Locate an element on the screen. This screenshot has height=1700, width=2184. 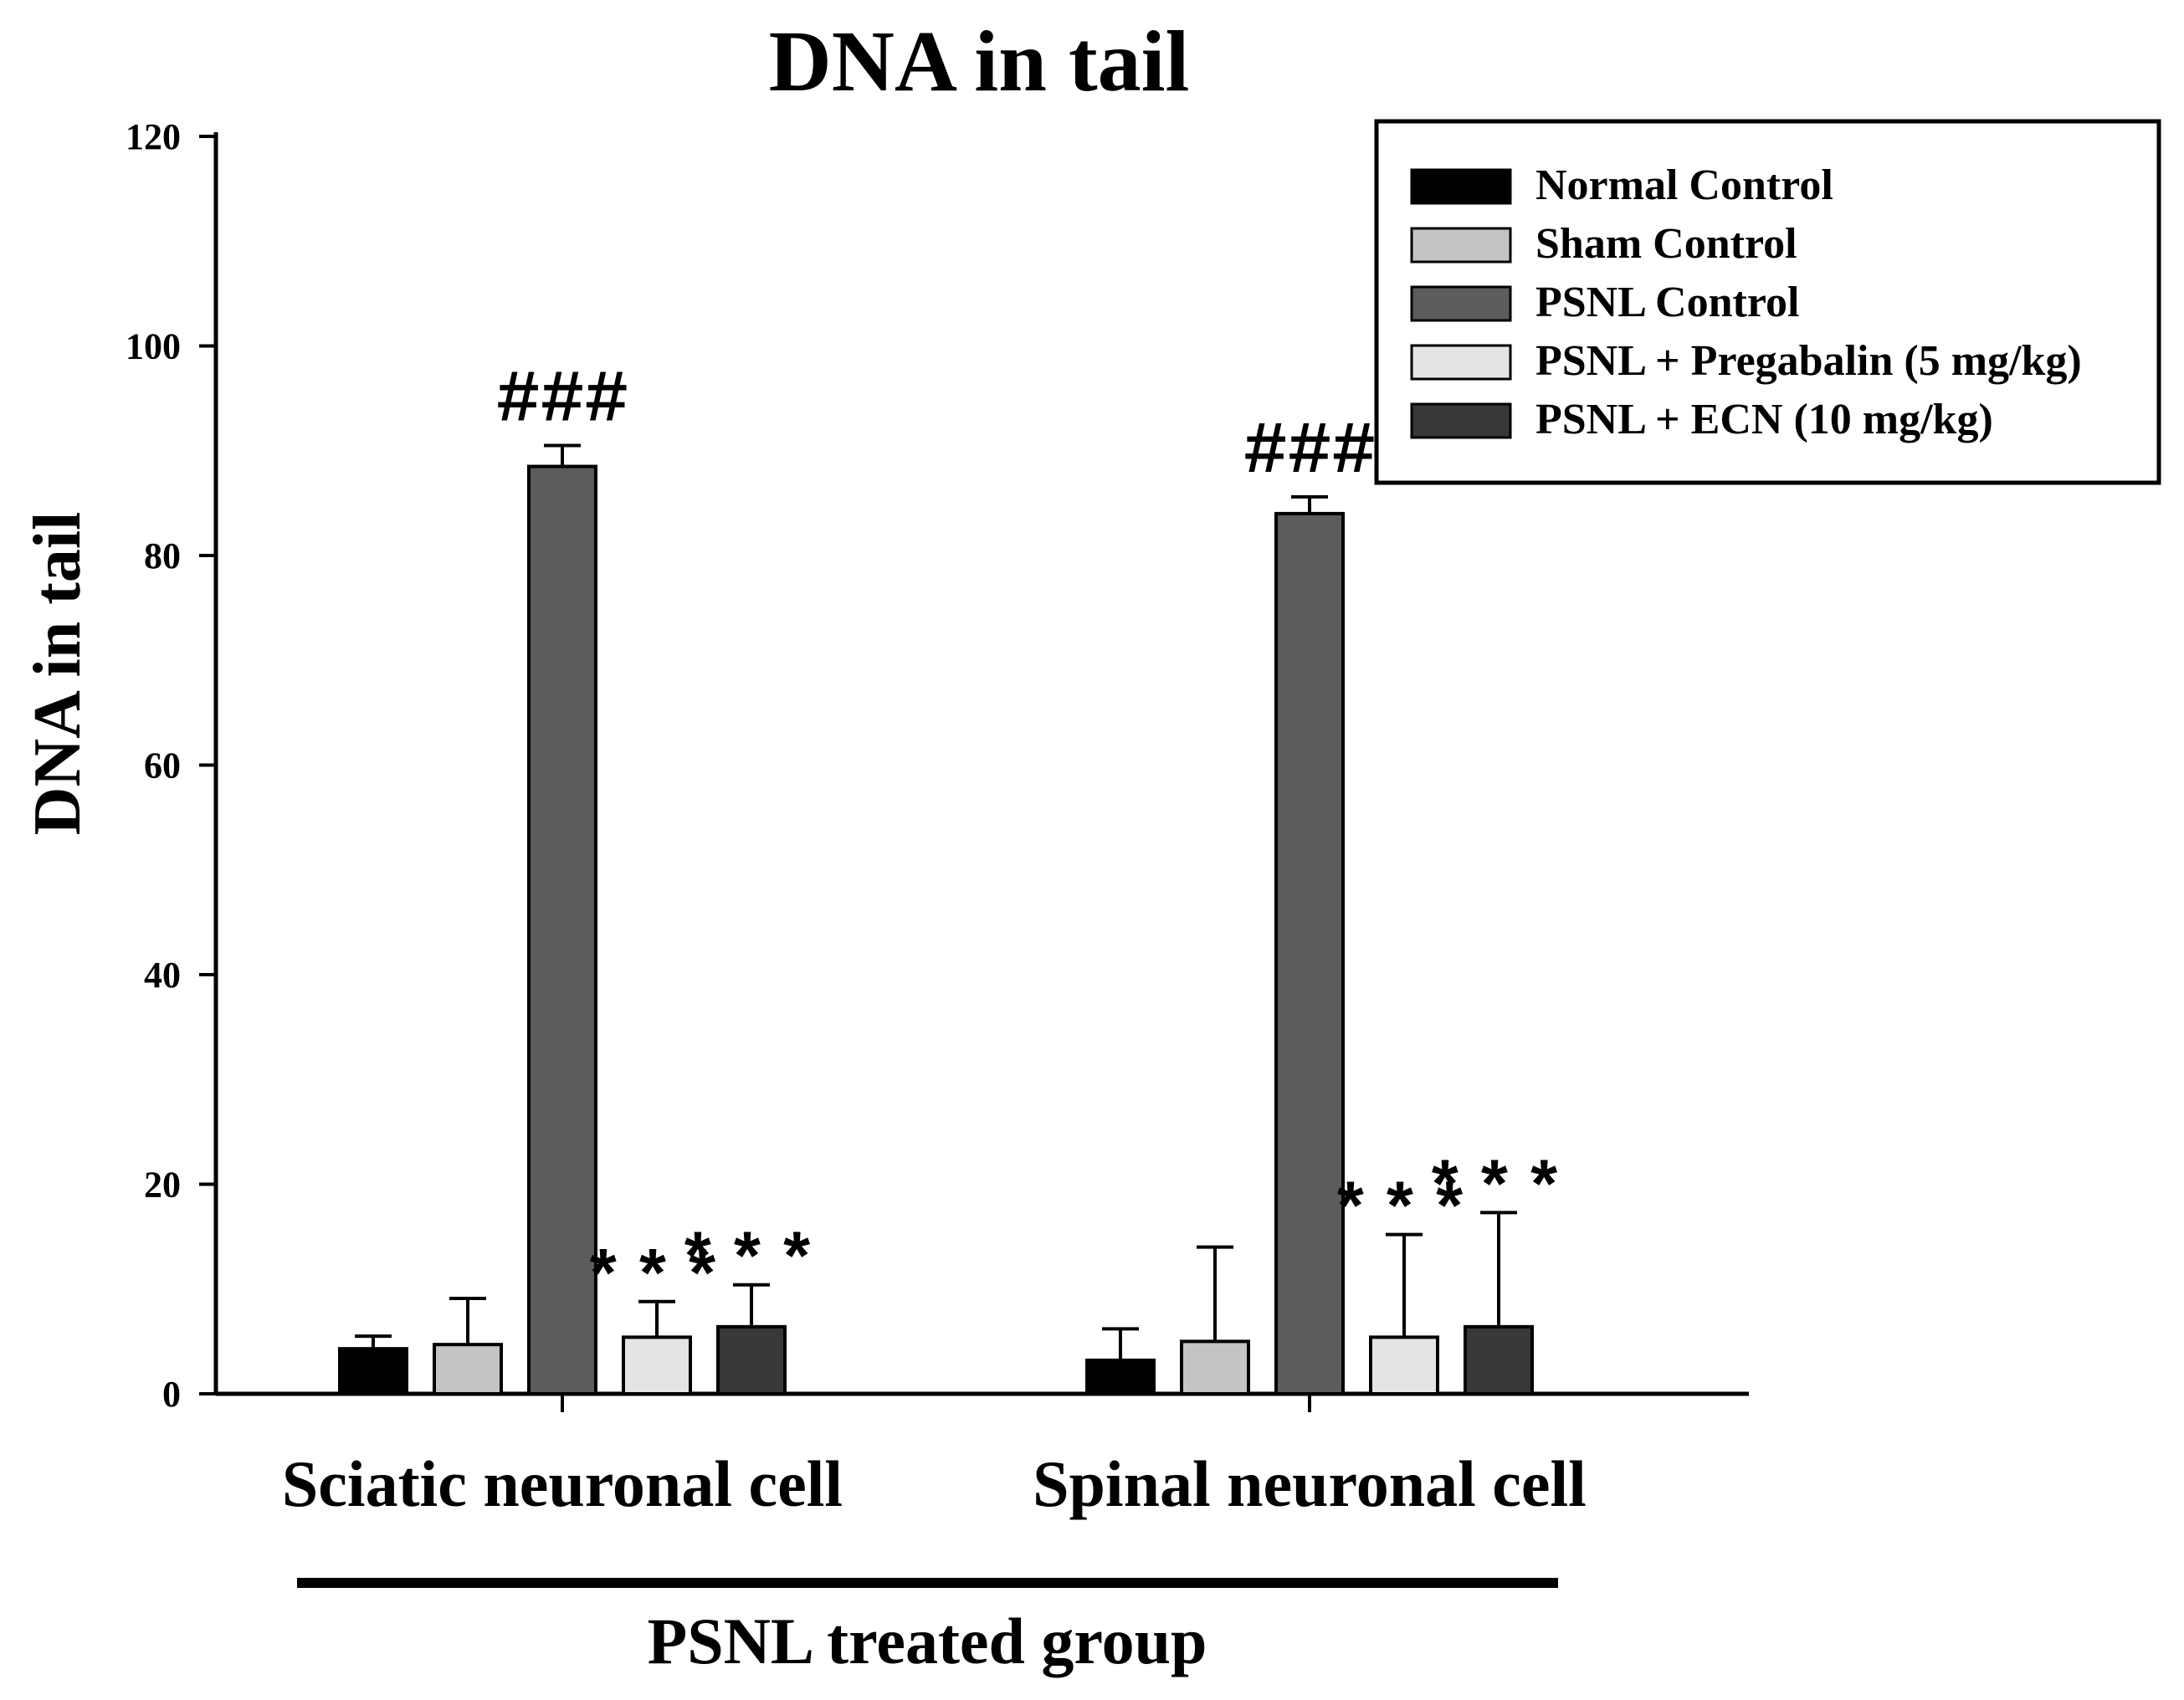
y-tick-label-0: 0 is located at coordinates (171, 1394).